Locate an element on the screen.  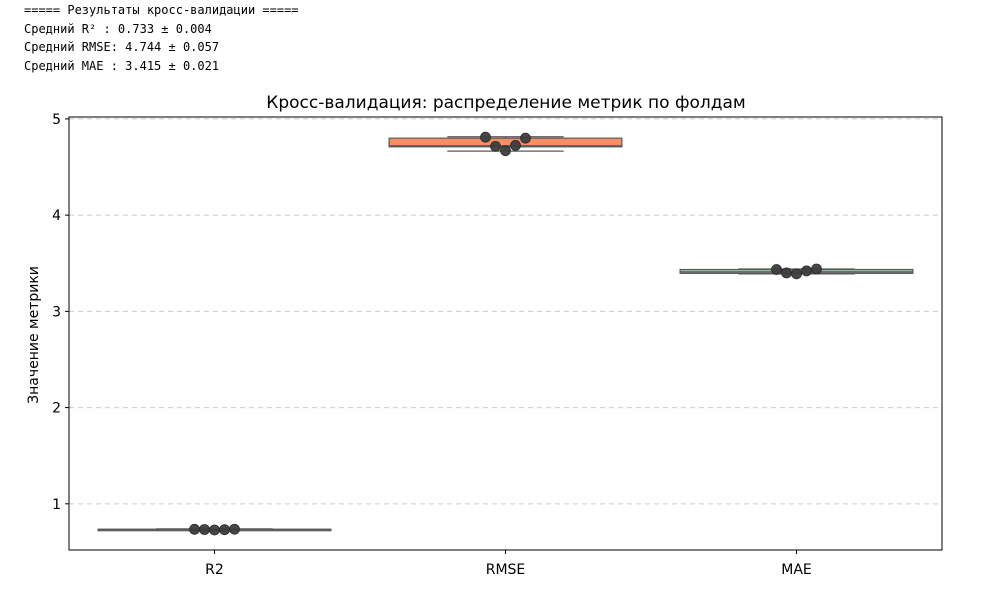
console-line-mae: Средний MAE : 3.415 ± 0.021 is located at coordinates (122, 65).